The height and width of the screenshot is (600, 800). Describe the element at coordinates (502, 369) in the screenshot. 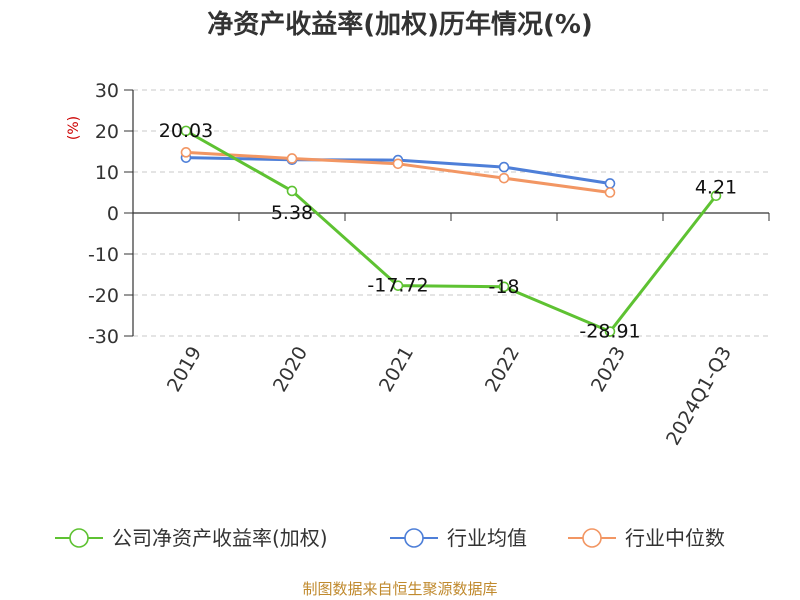

I see `x-tick-label: 2022` at that location.